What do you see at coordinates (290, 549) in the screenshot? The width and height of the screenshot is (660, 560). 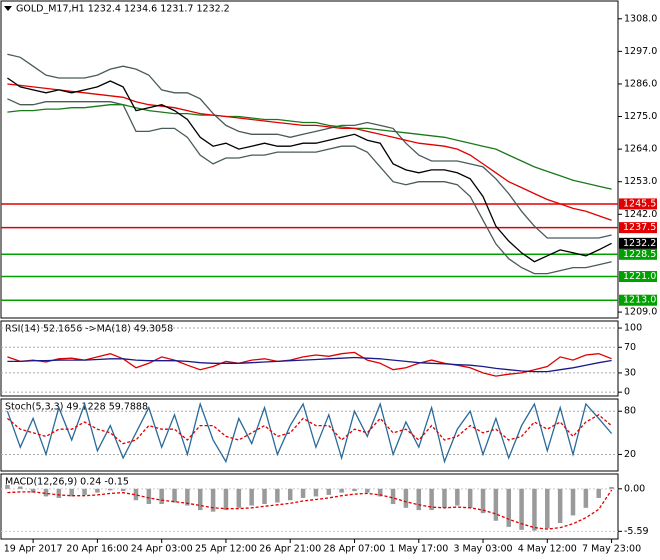 I see `x-tick-label: 26 Apr 21:00` at bounding box center [290, 549].